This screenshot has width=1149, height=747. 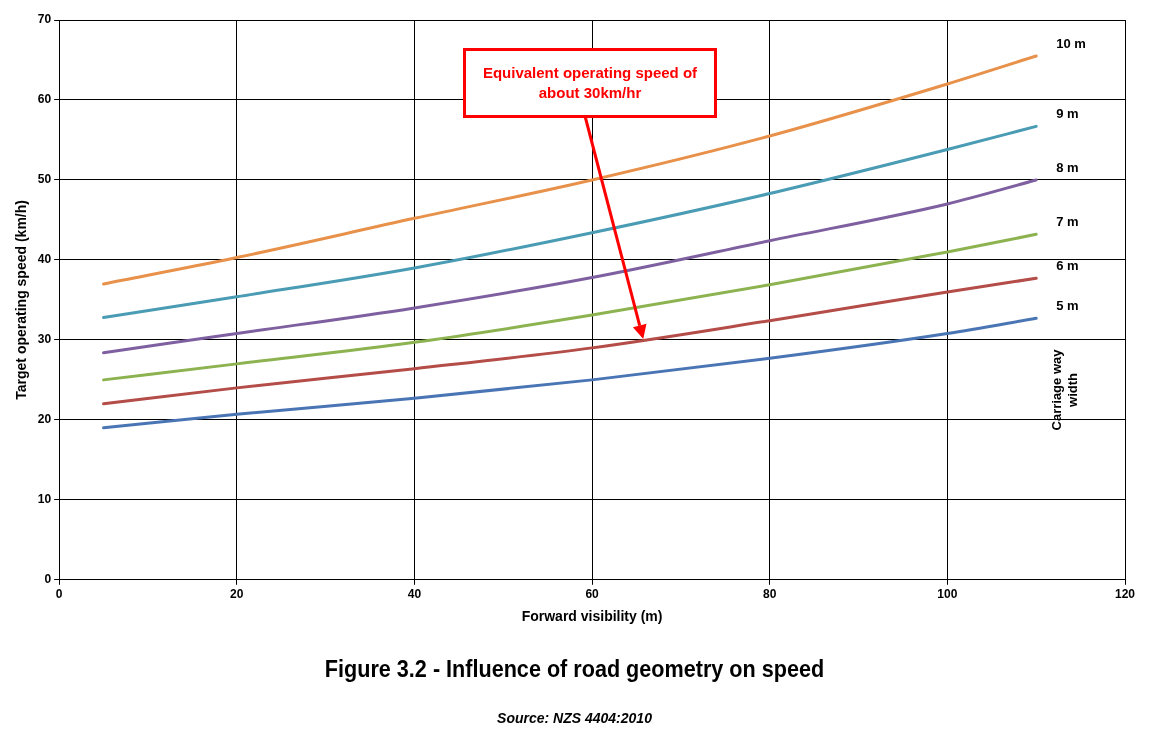 What do you see at coordinates (574, 718) in the screenshot?
I see `source-note: Source: NZS 4404:2010` at bounding box center [574, 718].